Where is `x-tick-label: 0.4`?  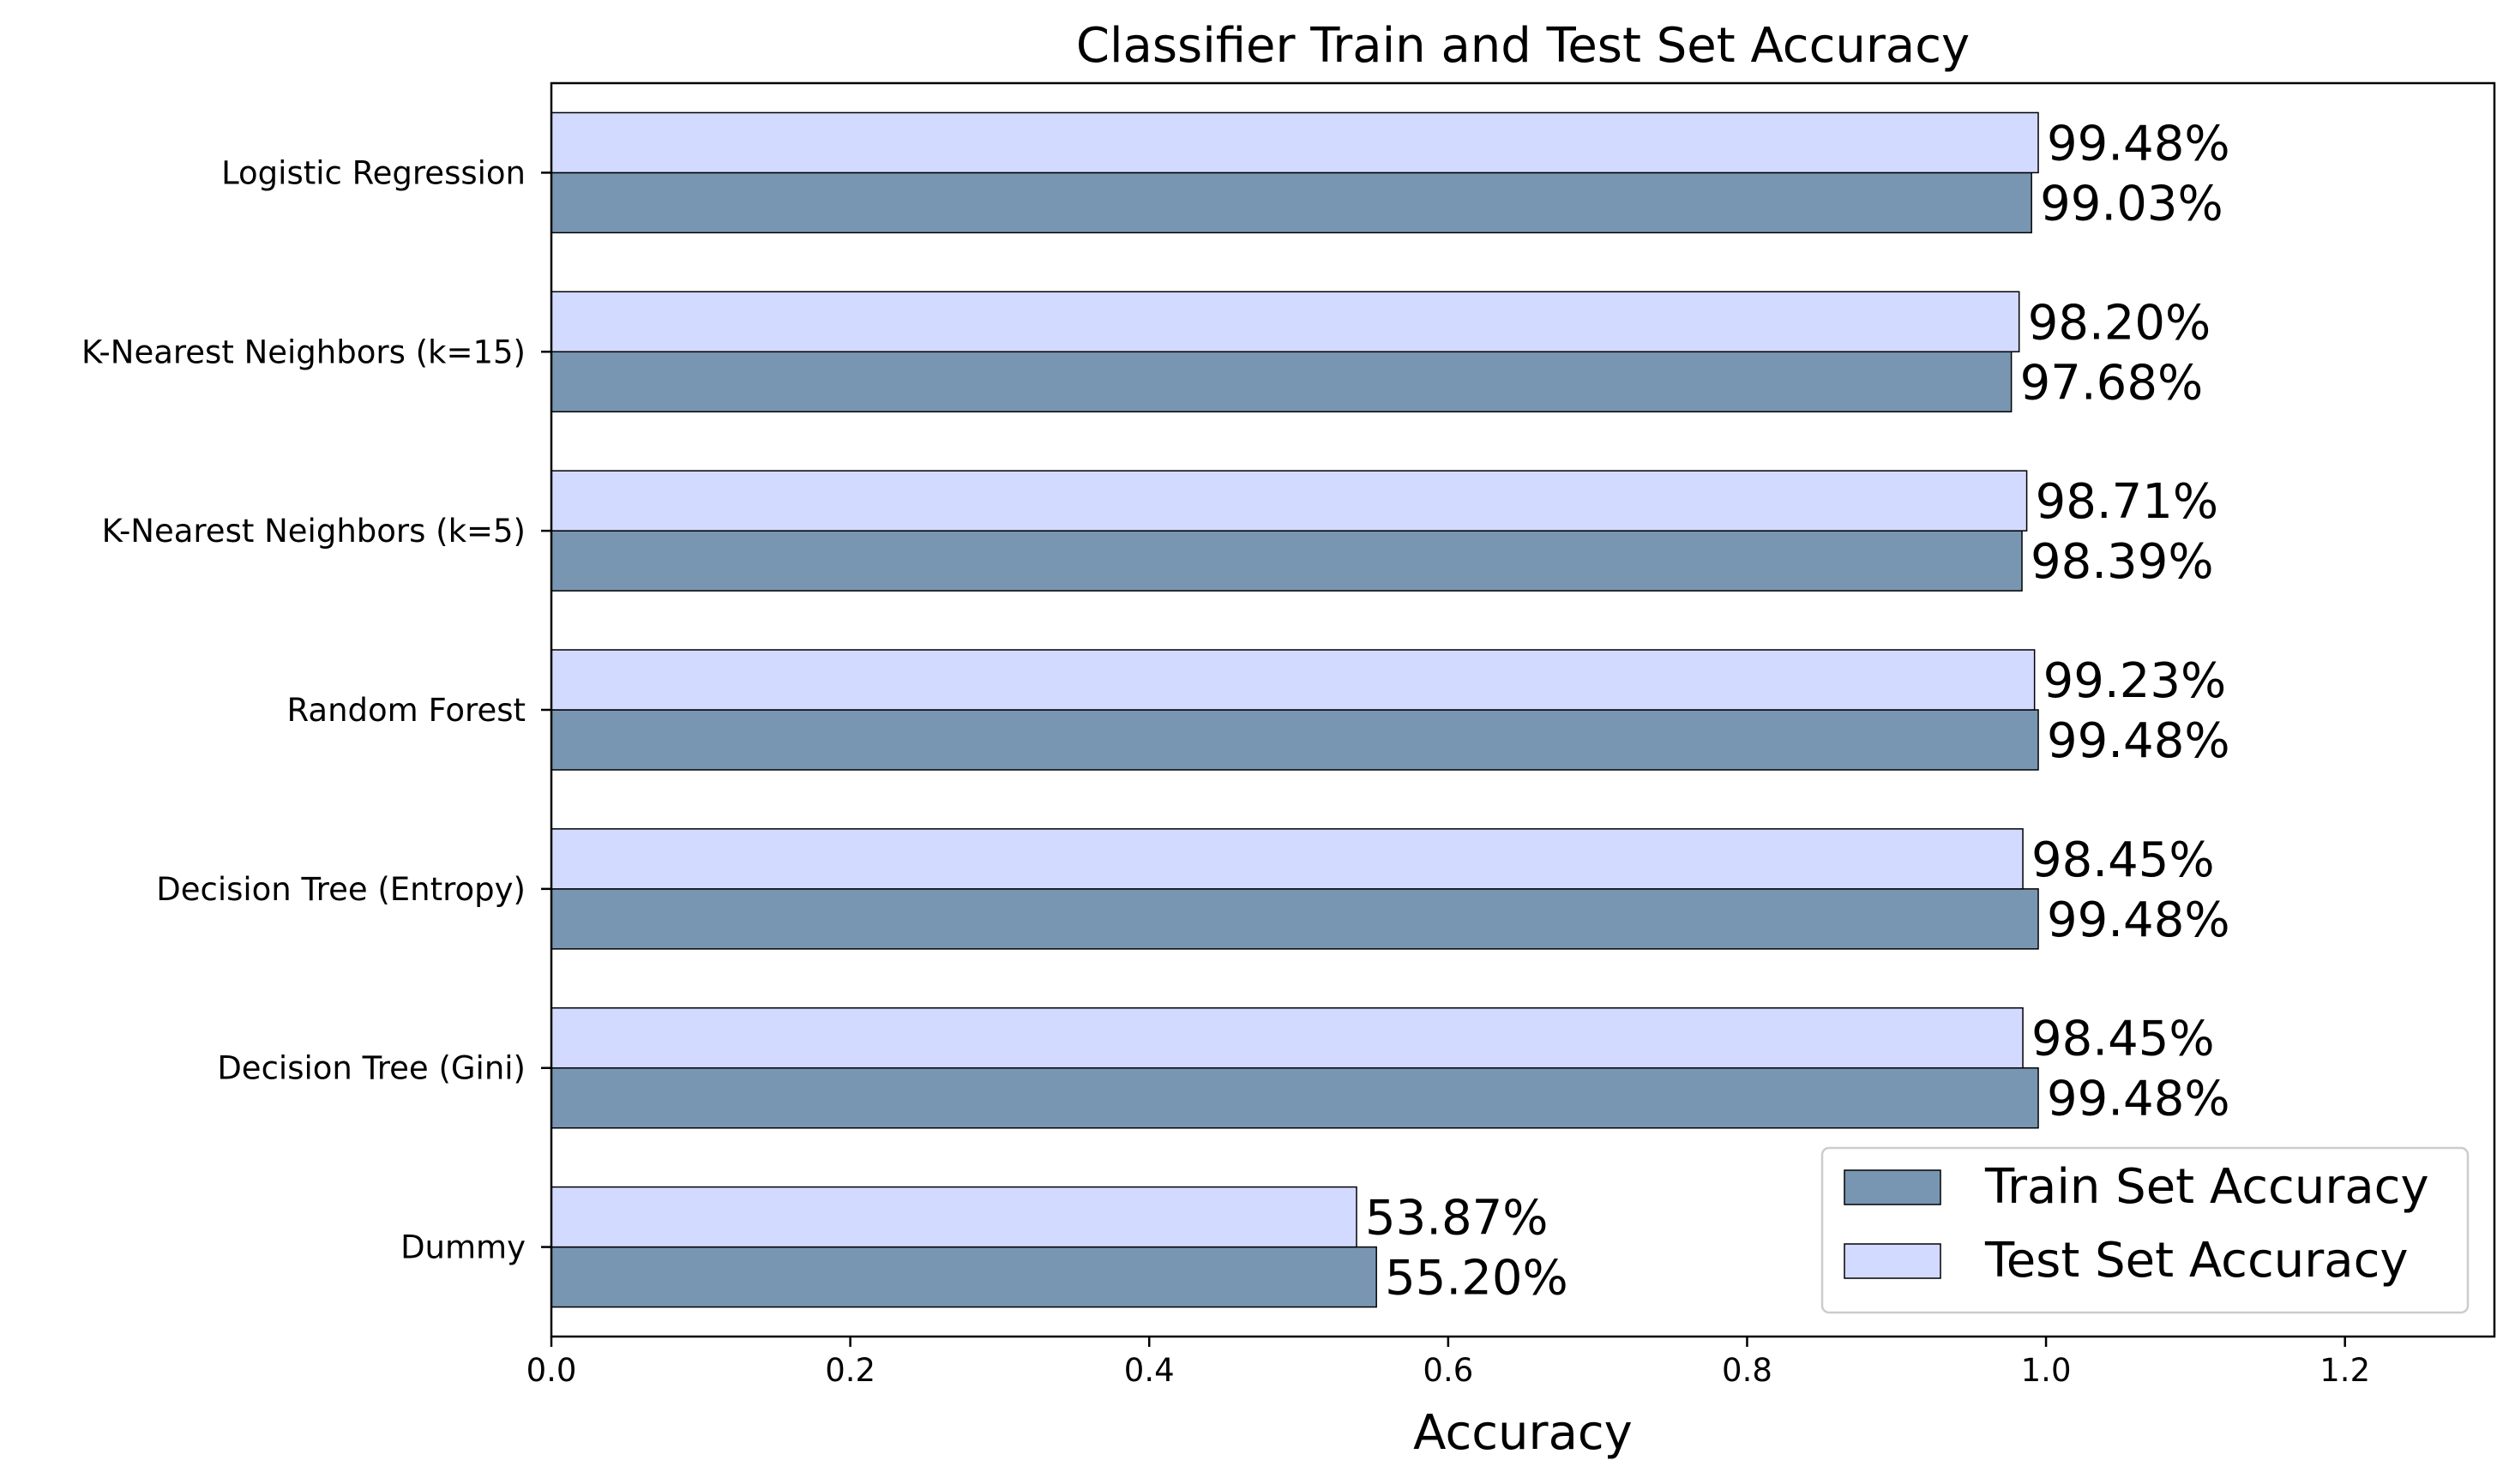
x-tick-label: 0.4 is located at coordinates (1149, 1370).